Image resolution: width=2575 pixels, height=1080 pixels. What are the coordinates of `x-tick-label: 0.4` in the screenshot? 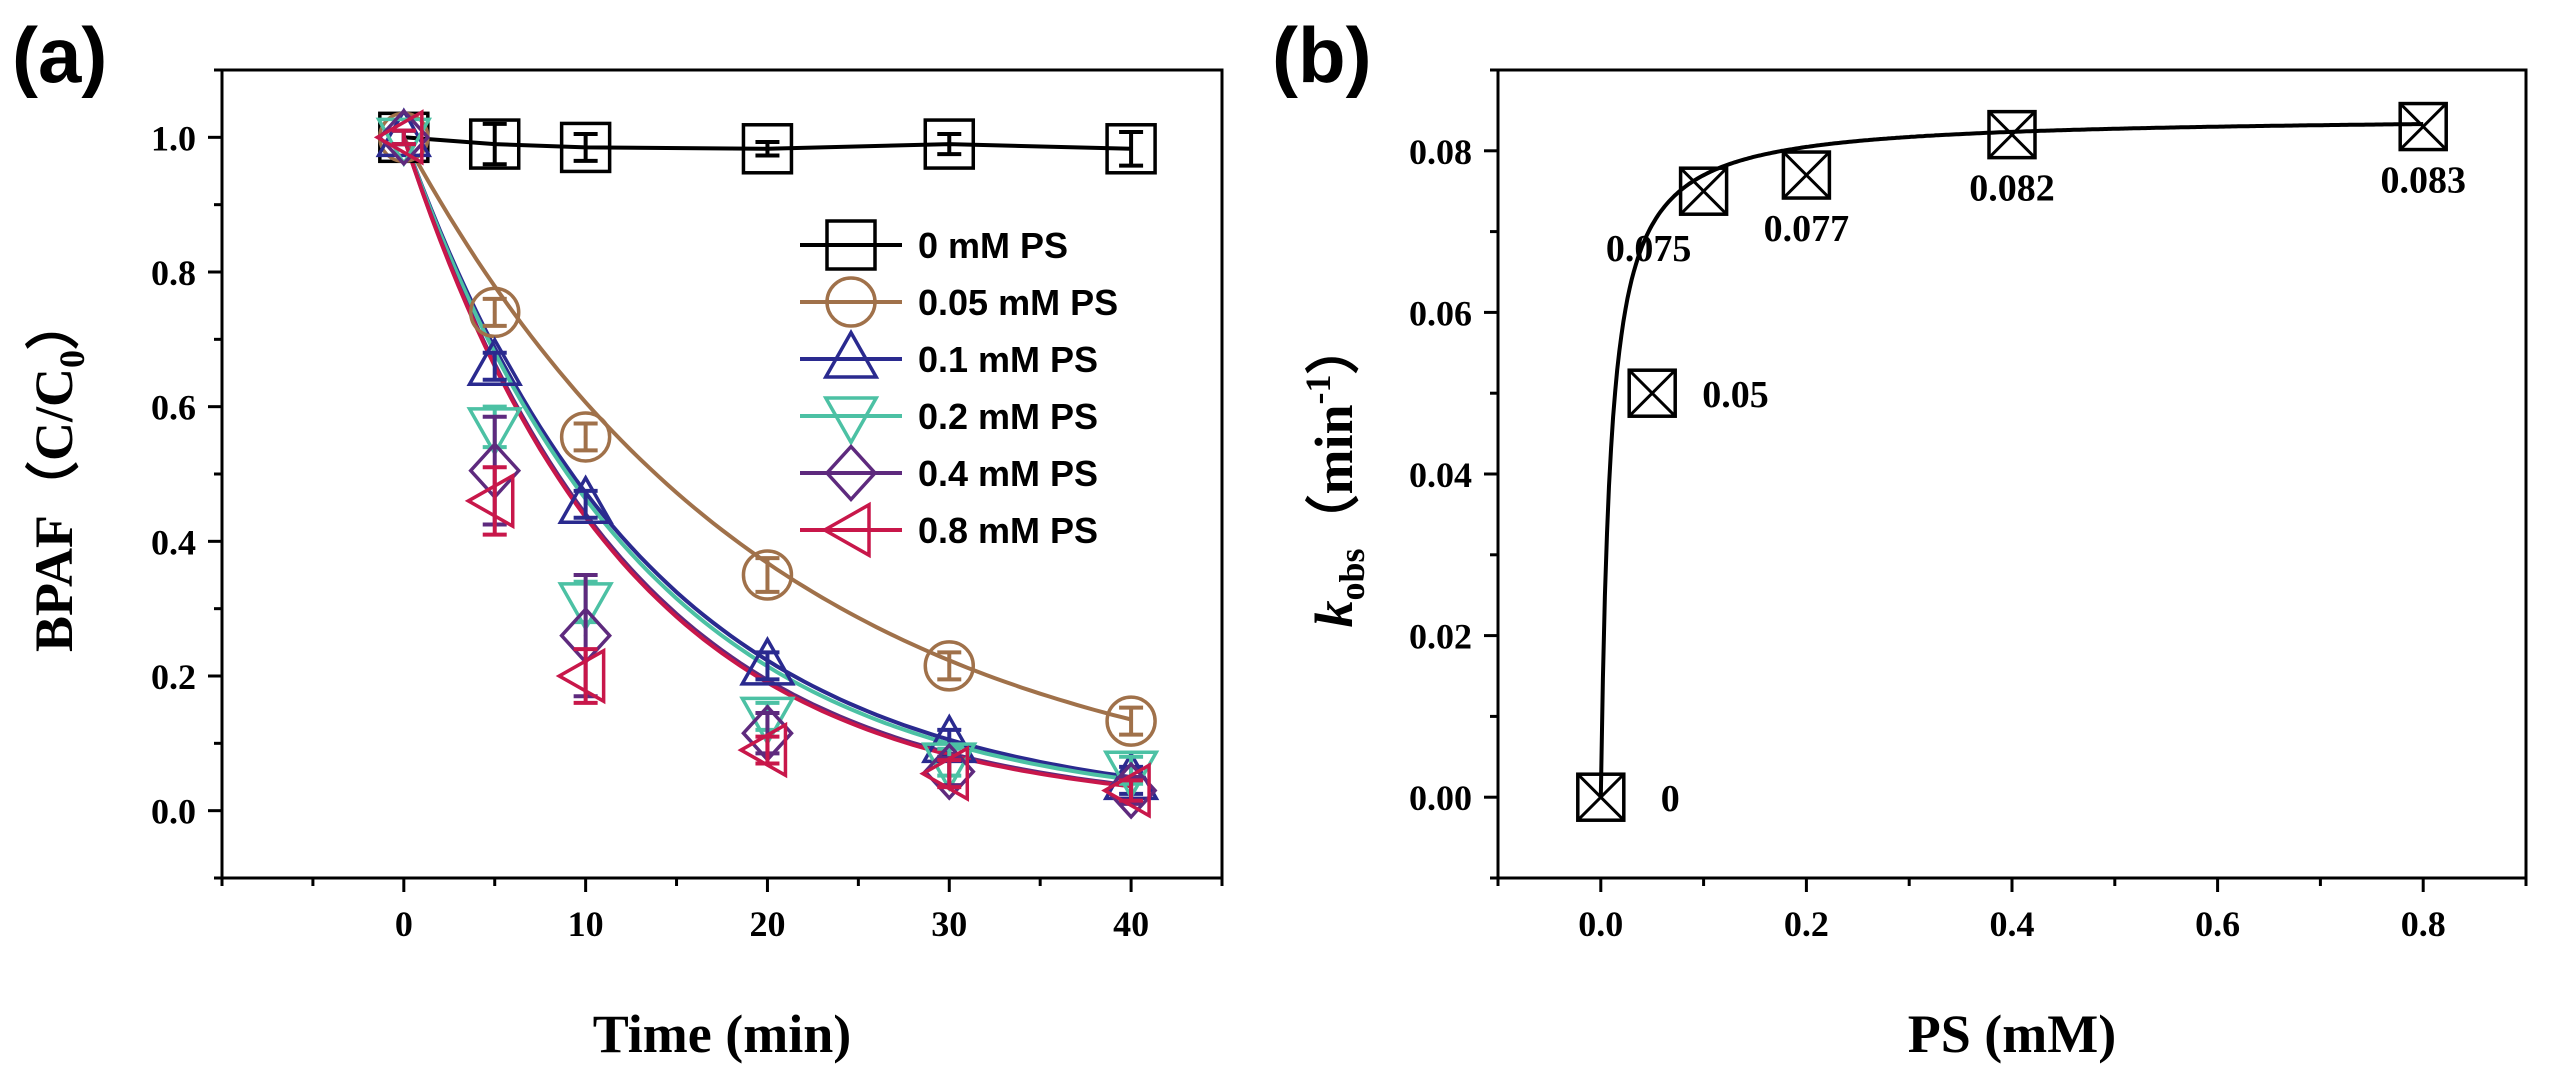 It's located at (2012, 924).